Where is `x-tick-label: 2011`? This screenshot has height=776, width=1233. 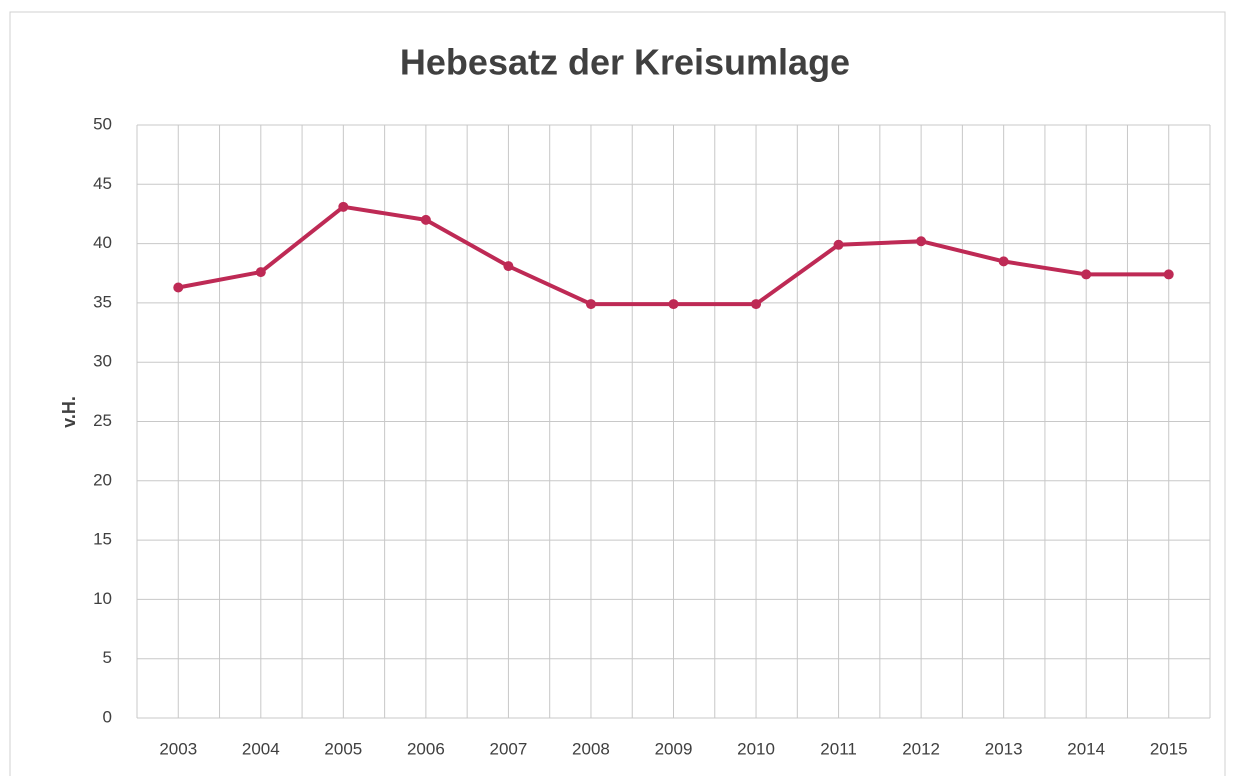
x-tick-label: 2011 is located at coordinates (838, 748).